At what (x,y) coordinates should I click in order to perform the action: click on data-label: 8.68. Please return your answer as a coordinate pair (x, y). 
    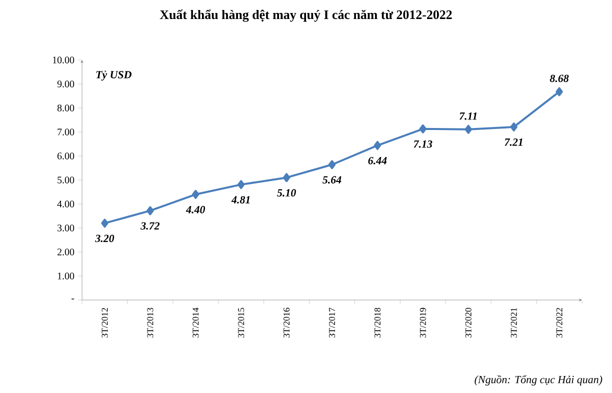
    Looking at the image, I should click on (559, 78).